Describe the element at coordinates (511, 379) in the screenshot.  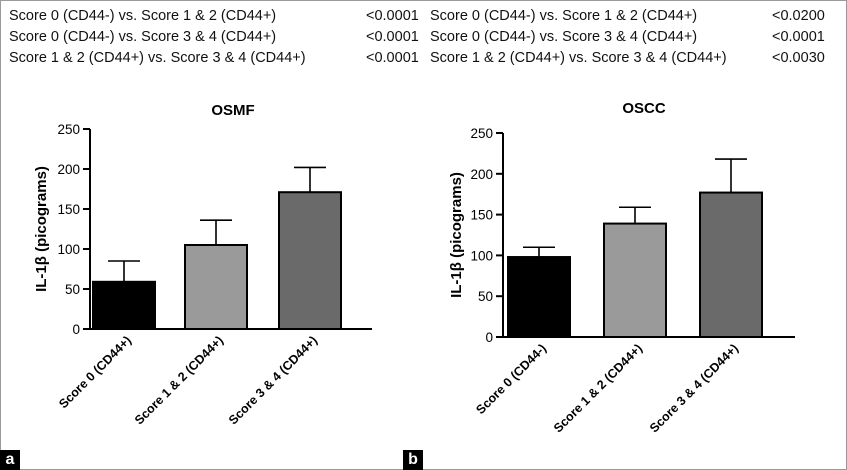
I see `x-category-label: Score 0 (CD44-)` at that location.